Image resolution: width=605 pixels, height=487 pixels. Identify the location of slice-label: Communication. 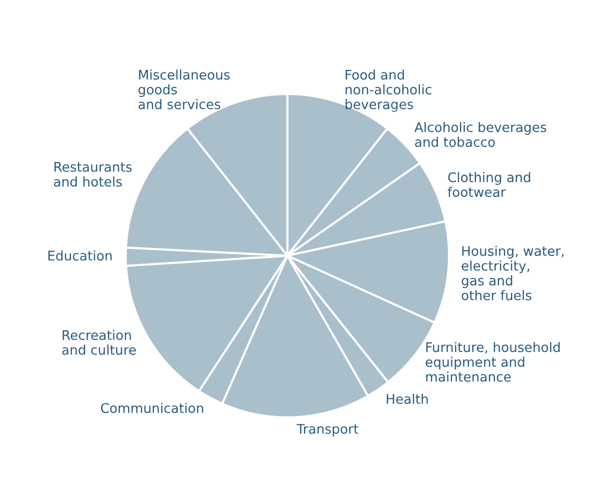
(152, 408).